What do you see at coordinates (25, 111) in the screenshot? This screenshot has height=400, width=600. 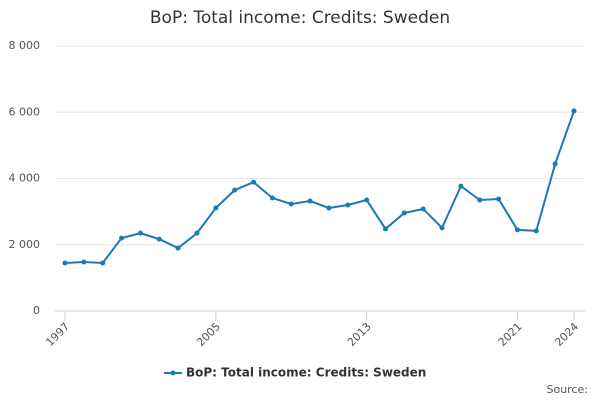 I see `y-tick-label: 6 000` at bounding box center [25, 111].